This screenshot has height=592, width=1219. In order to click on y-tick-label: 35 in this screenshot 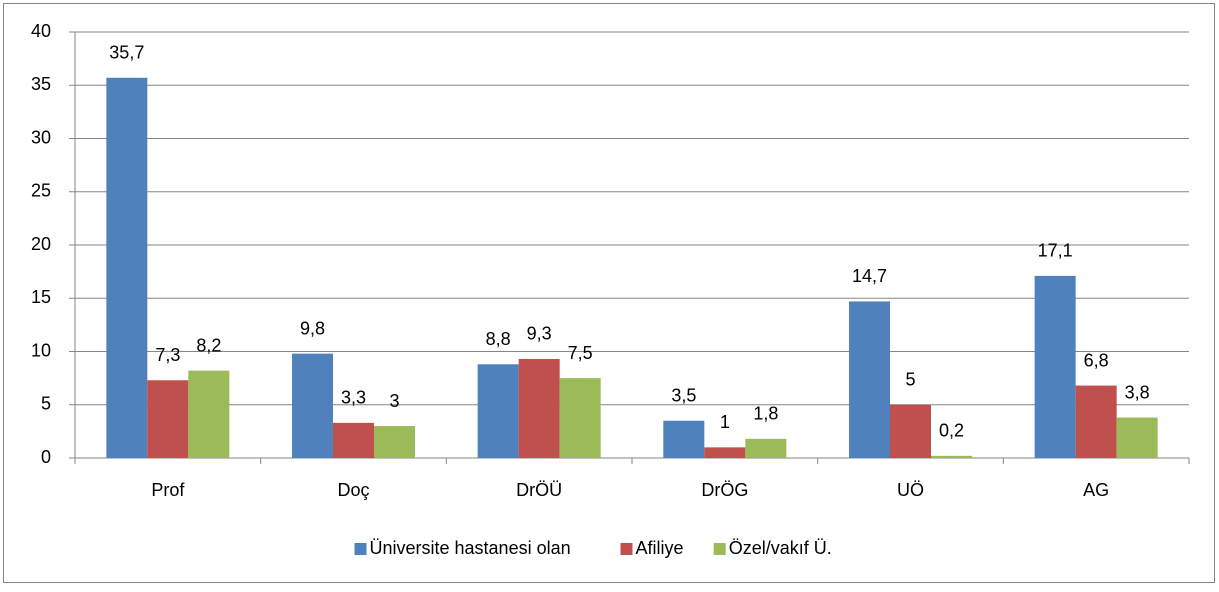, I will do `click(41, 84)`.